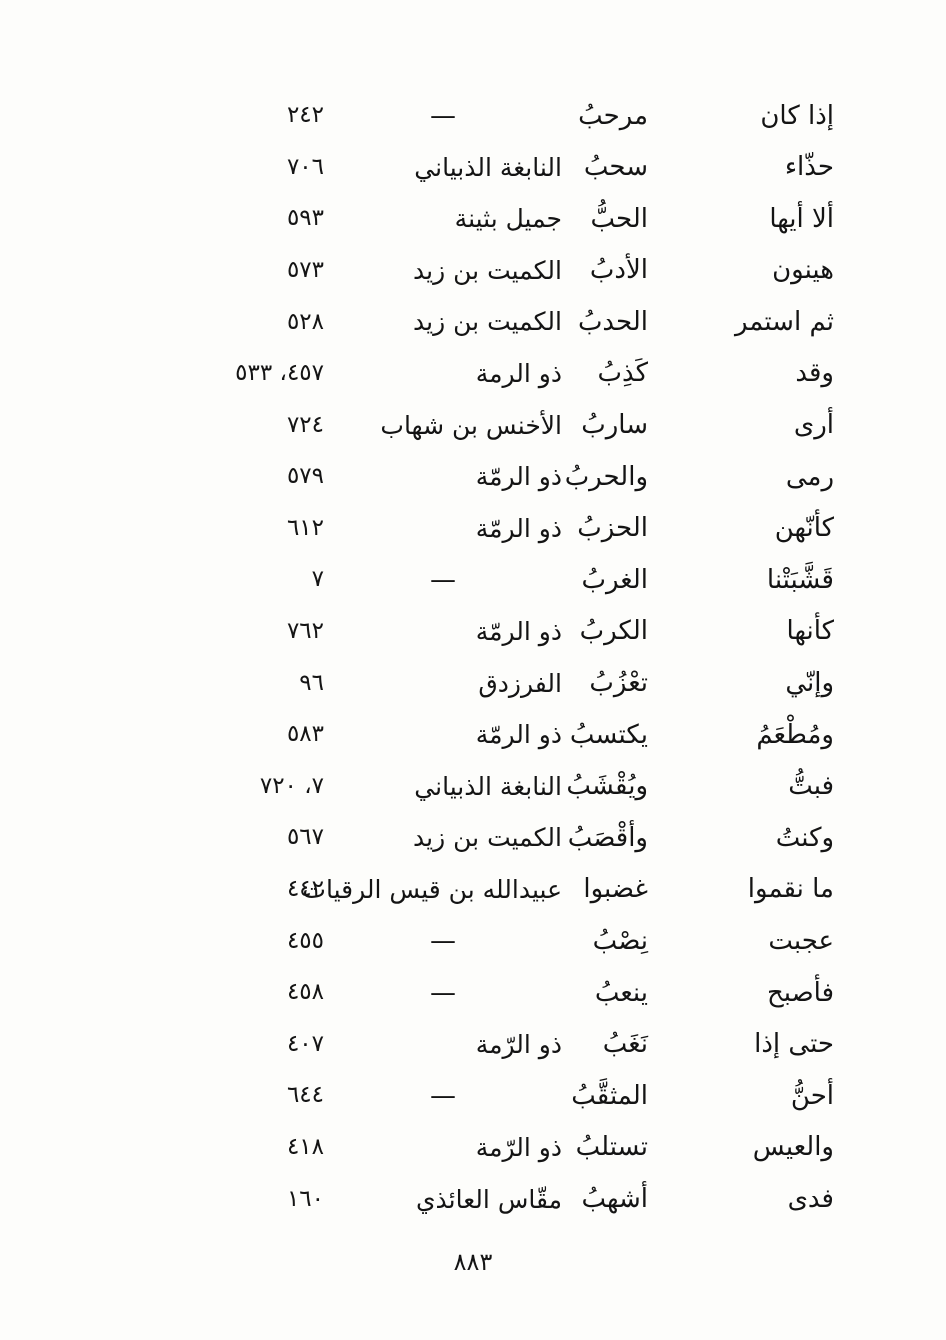 The height and width of the screenshot is (1340, 946). What do you see at coordinates (615, 889) in the screenshot?
I see `rhyme-word: غضبوا` at bounding box center [615, 889].